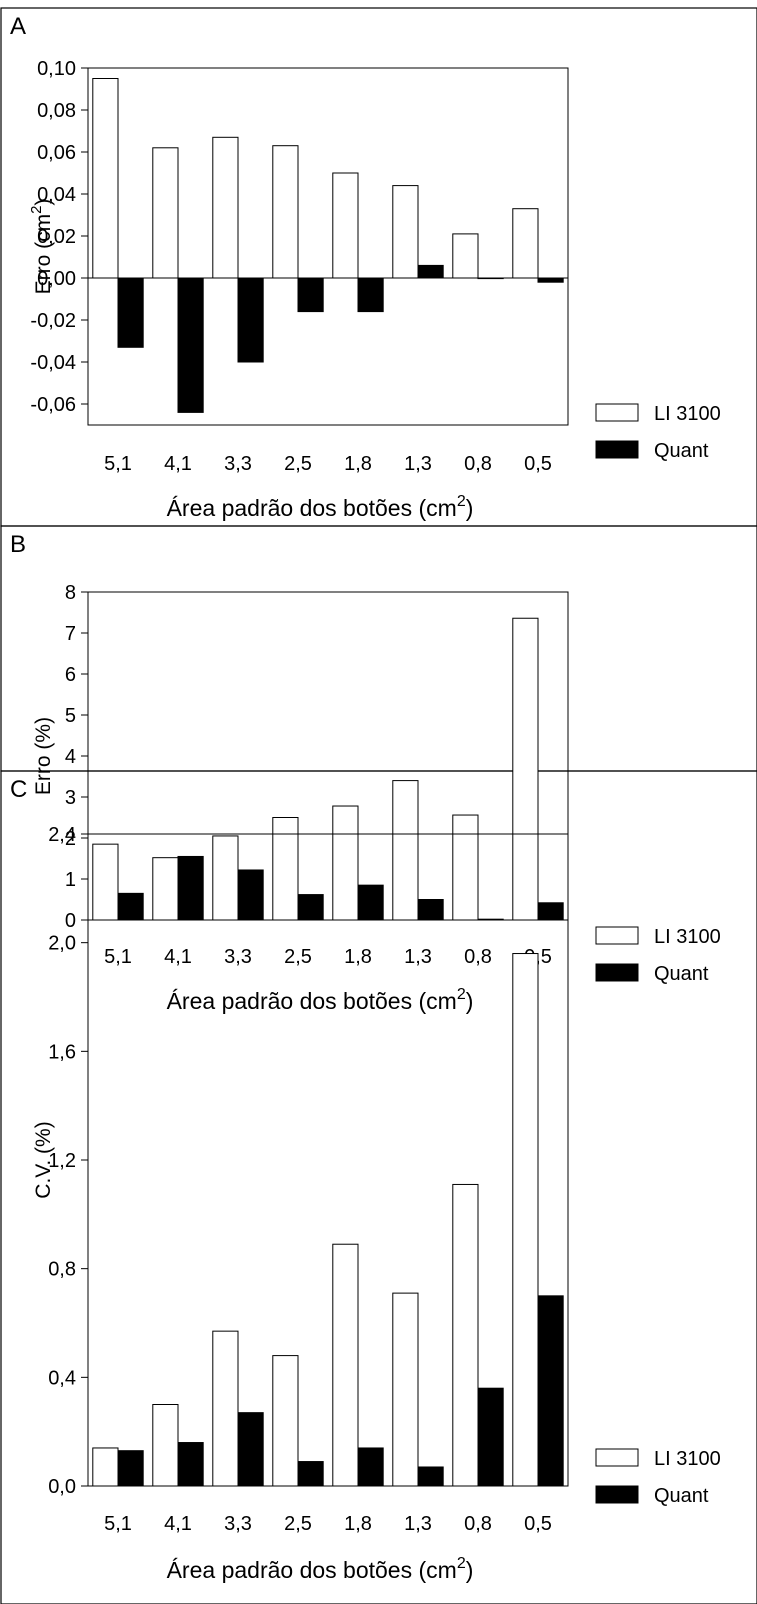  Describe the element at coordinates (70, 921) in the screenshot. I see `y-tick-label: 0` at that location.